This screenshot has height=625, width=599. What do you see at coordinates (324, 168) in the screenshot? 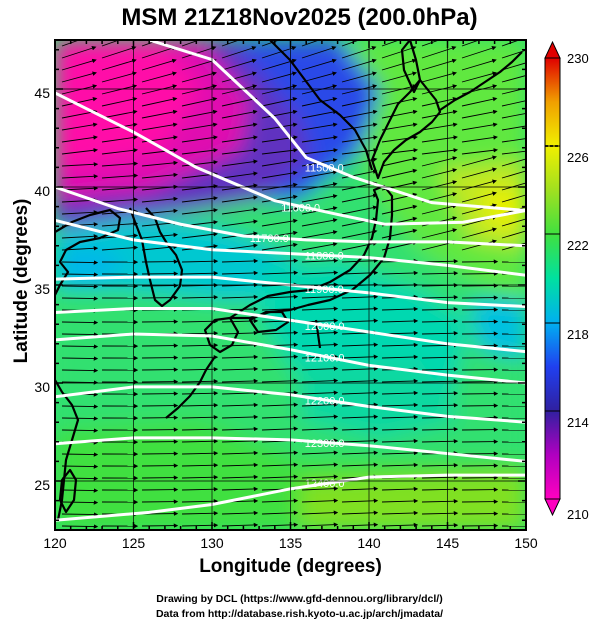
I see `contour-label: 11500.0` at bounding box center [324, 168].